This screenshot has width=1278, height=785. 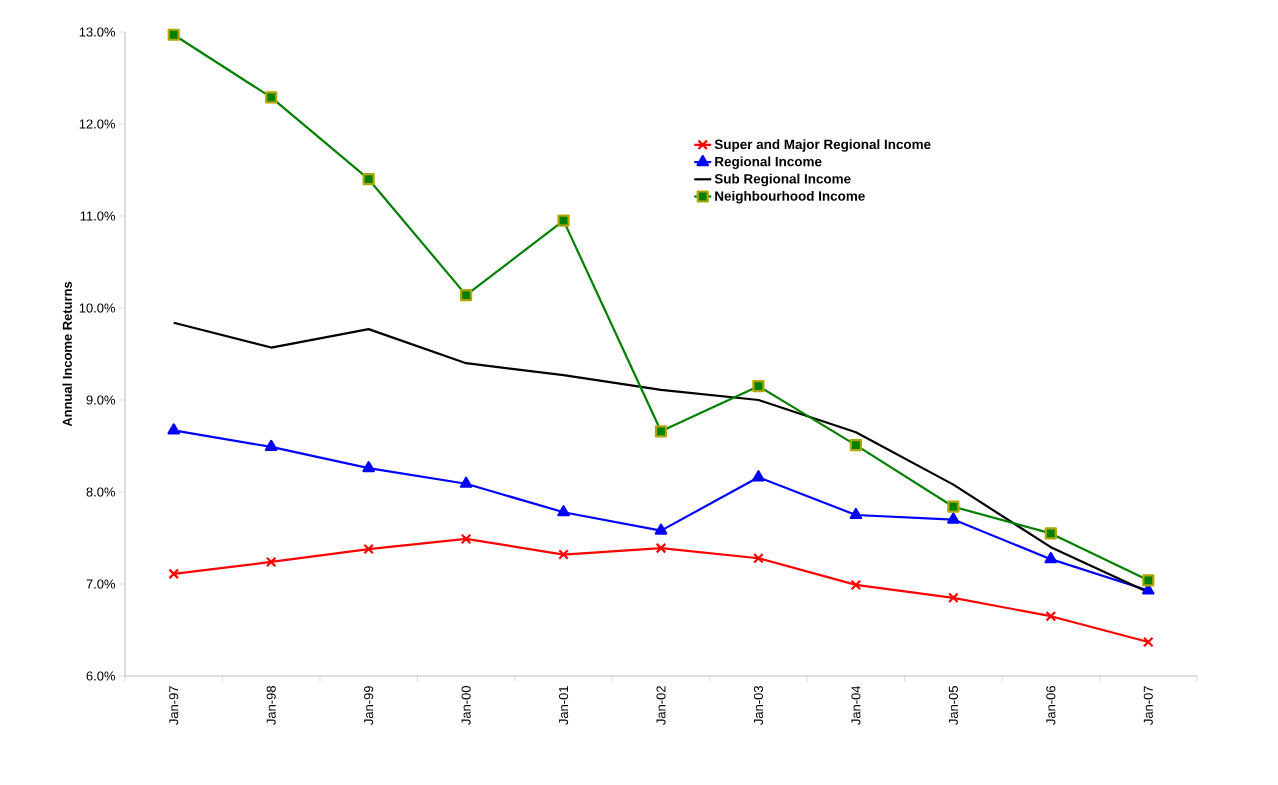 What do you see at coordinates (97, 308) in the screenshot?
I see `y-tick-label: 10.0%` at bounding box center [97, 308].